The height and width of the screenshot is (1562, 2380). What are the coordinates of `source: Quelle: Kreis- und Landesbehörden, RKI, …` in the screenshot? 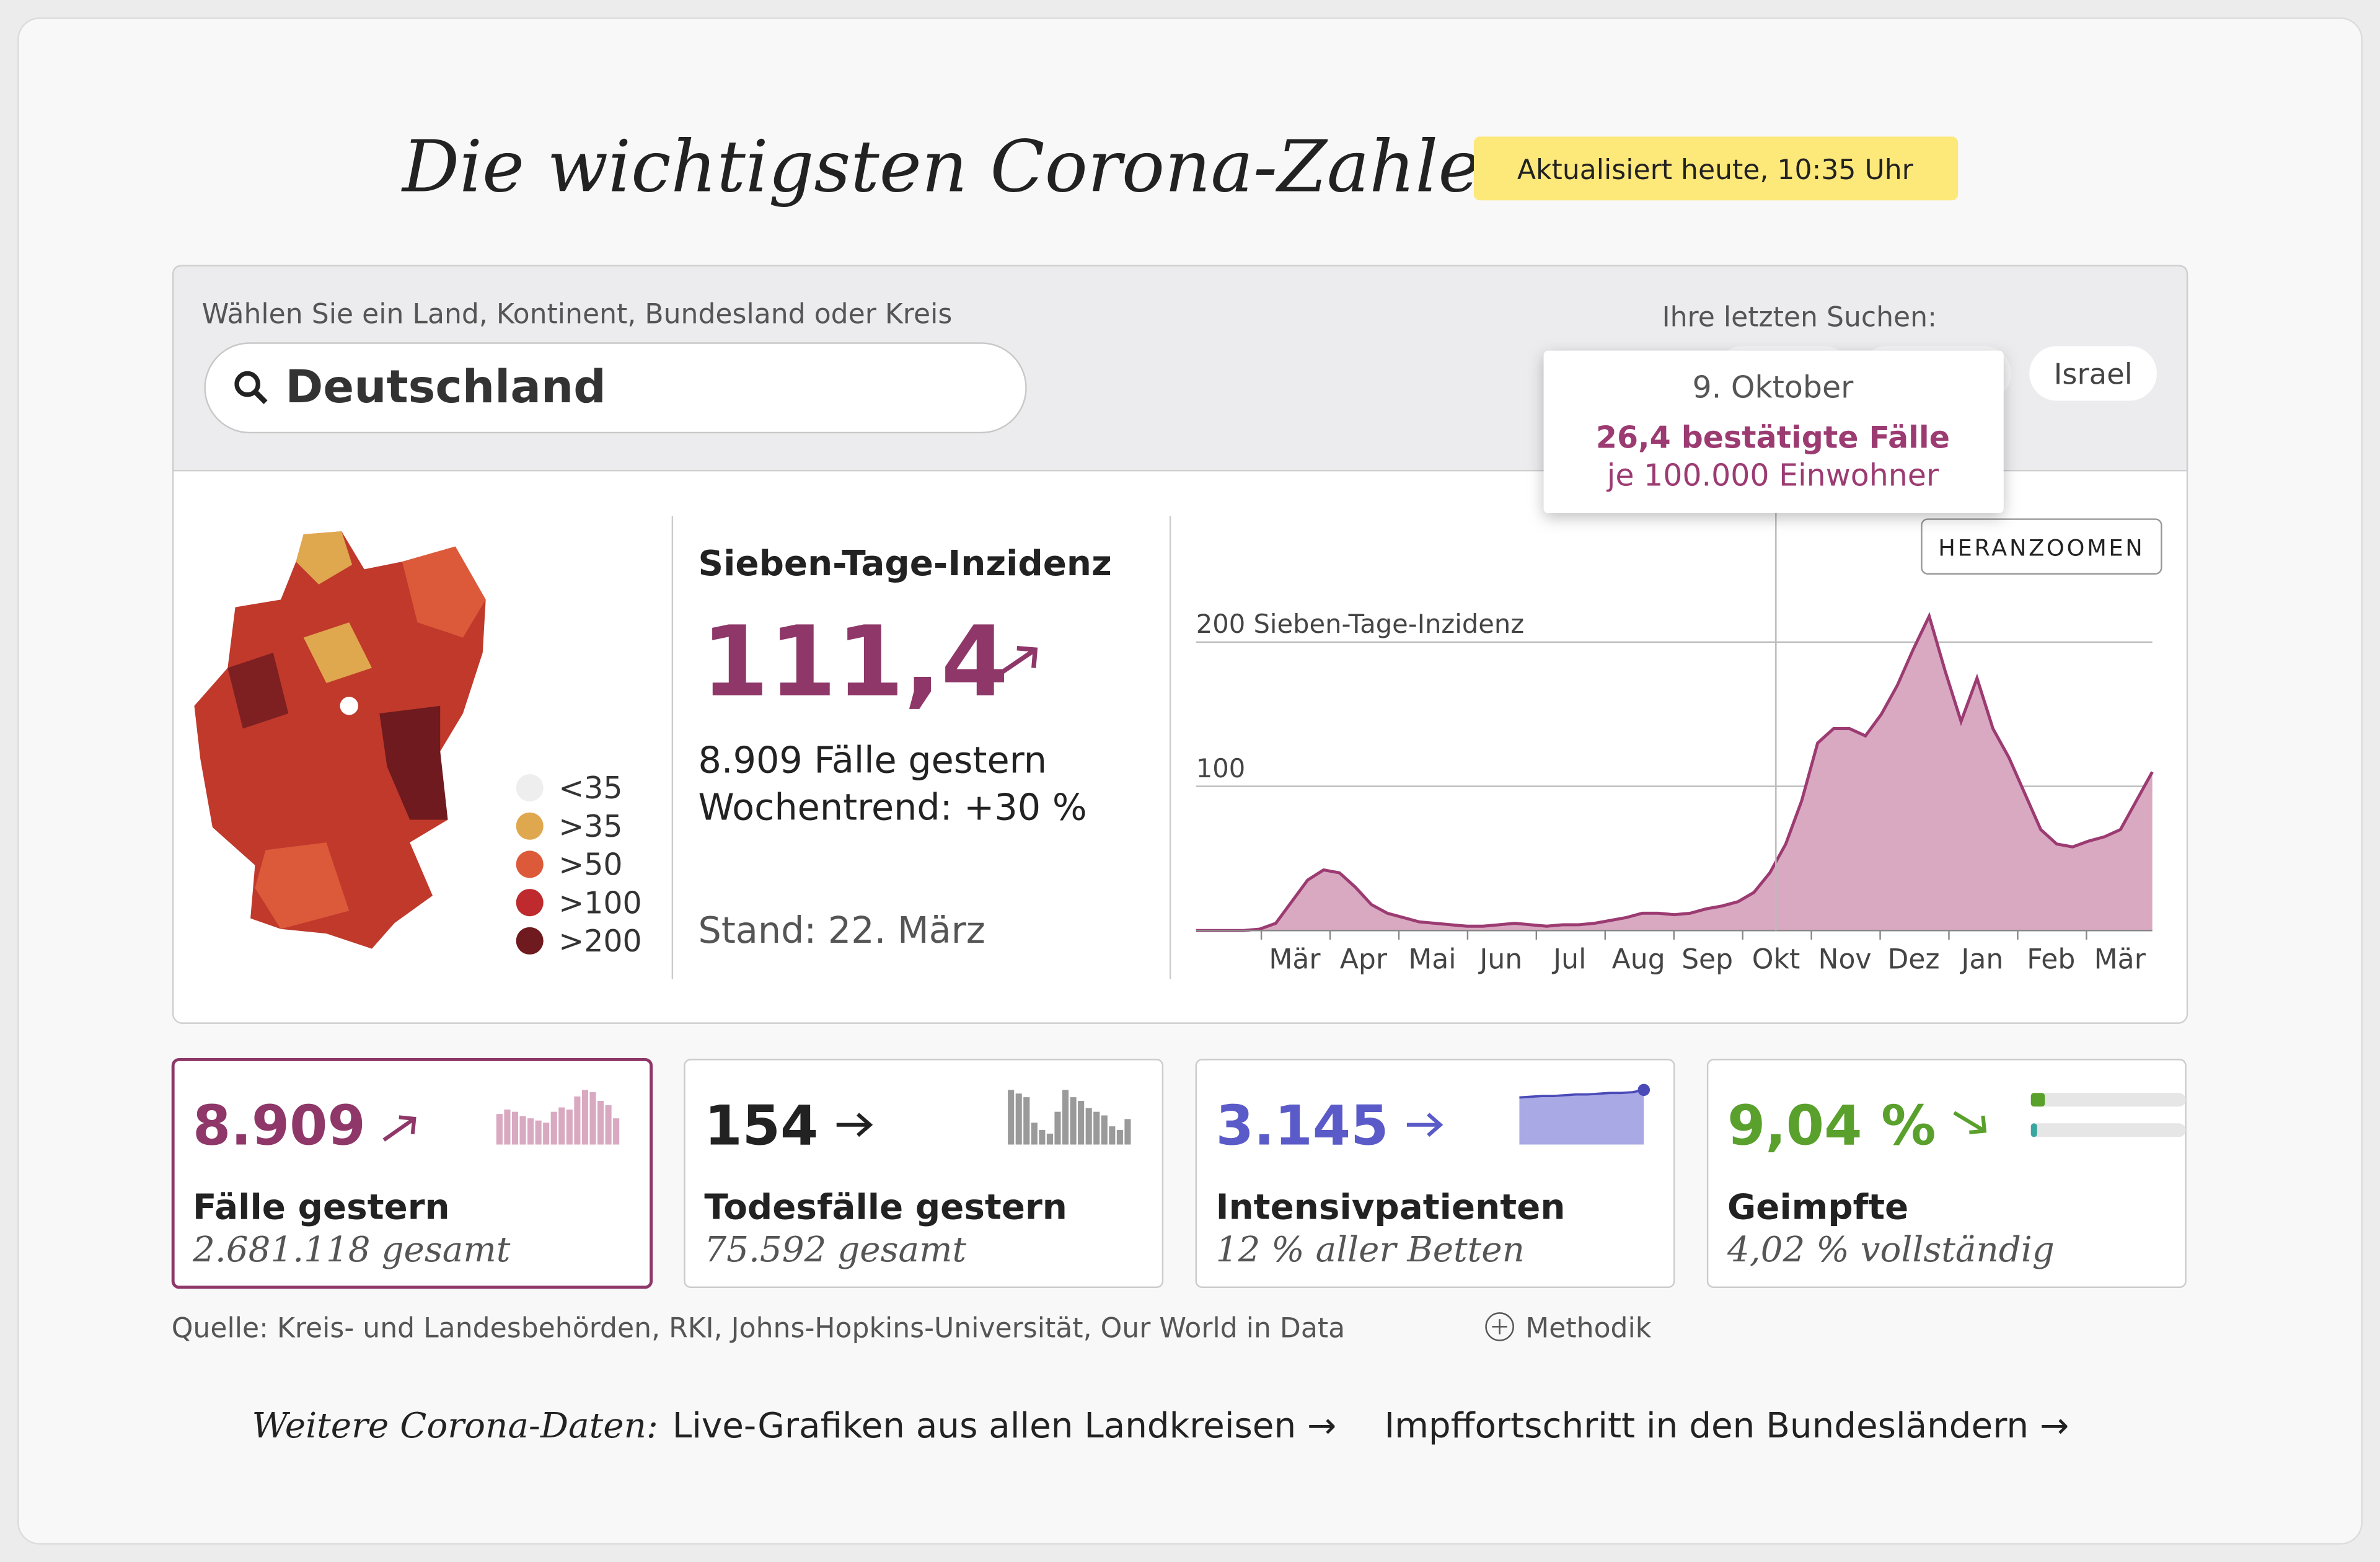 It's located at (758, 1329).